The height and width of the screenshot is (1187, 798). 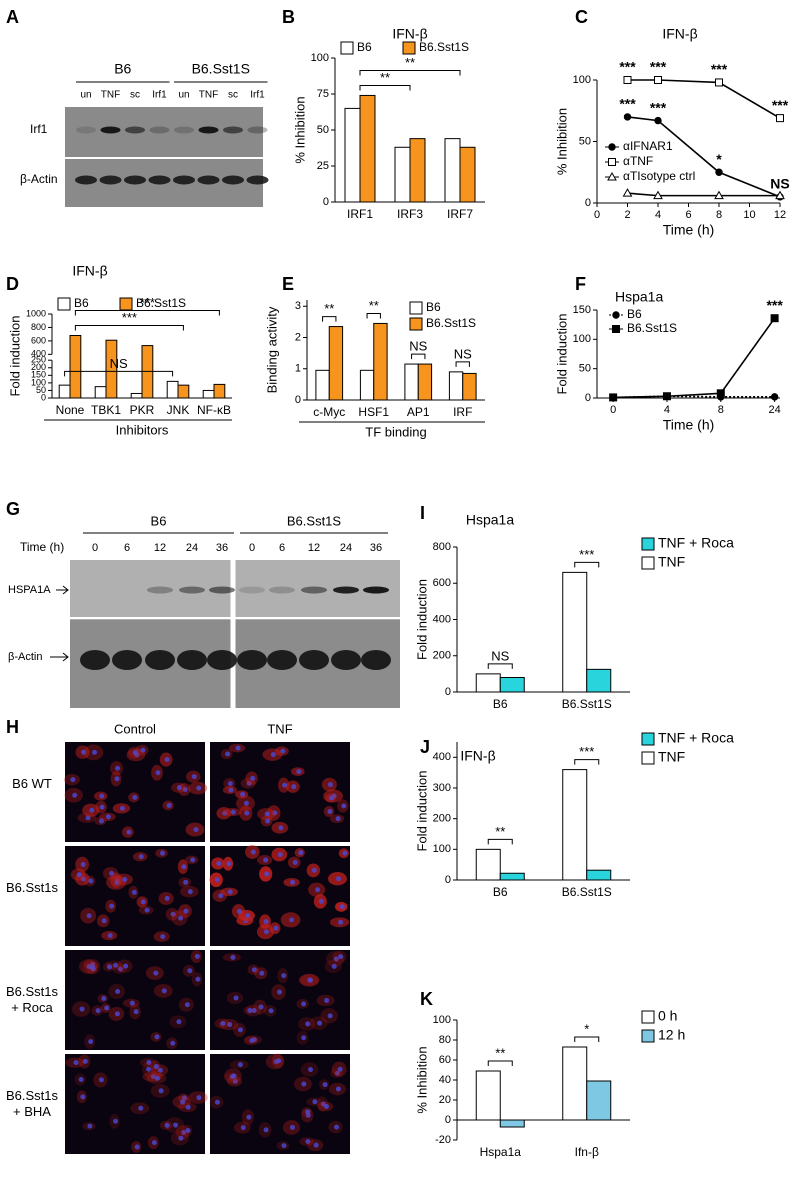 I want to click on x-tick-label: Ifn-β, so click(x=587, y=1152).